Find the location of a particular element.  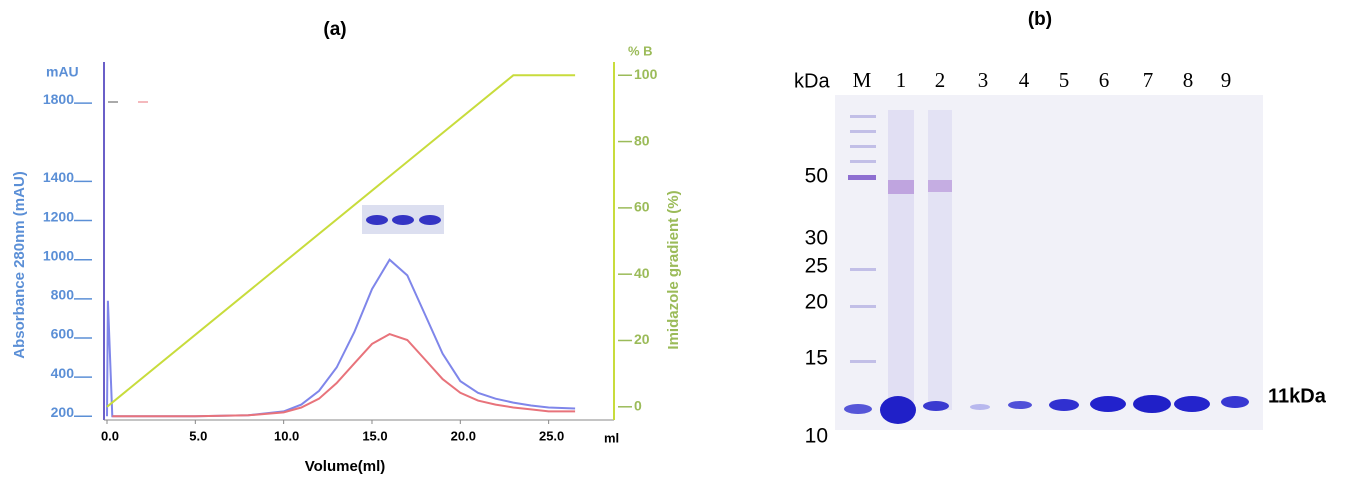

y2-tick-label: 0 is located at coordinates (638, 405).